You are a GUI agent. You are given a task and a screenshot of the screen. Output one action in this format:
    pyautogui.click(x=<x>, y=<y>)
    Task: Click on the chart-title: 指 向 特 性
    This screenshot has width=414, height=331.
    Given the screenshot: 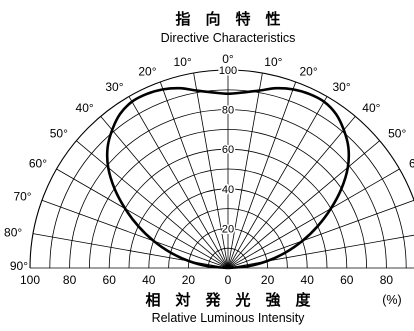 What is the action you would take?
    pyautogui.click(x=227, y=19)
    